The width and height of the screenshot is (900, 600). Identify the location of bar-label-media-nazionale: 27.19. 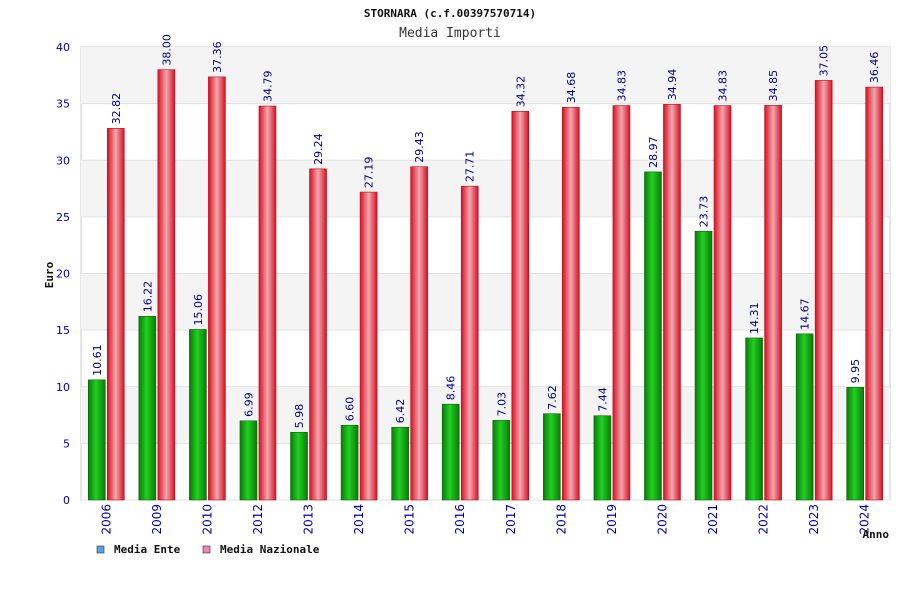
(369, 173).